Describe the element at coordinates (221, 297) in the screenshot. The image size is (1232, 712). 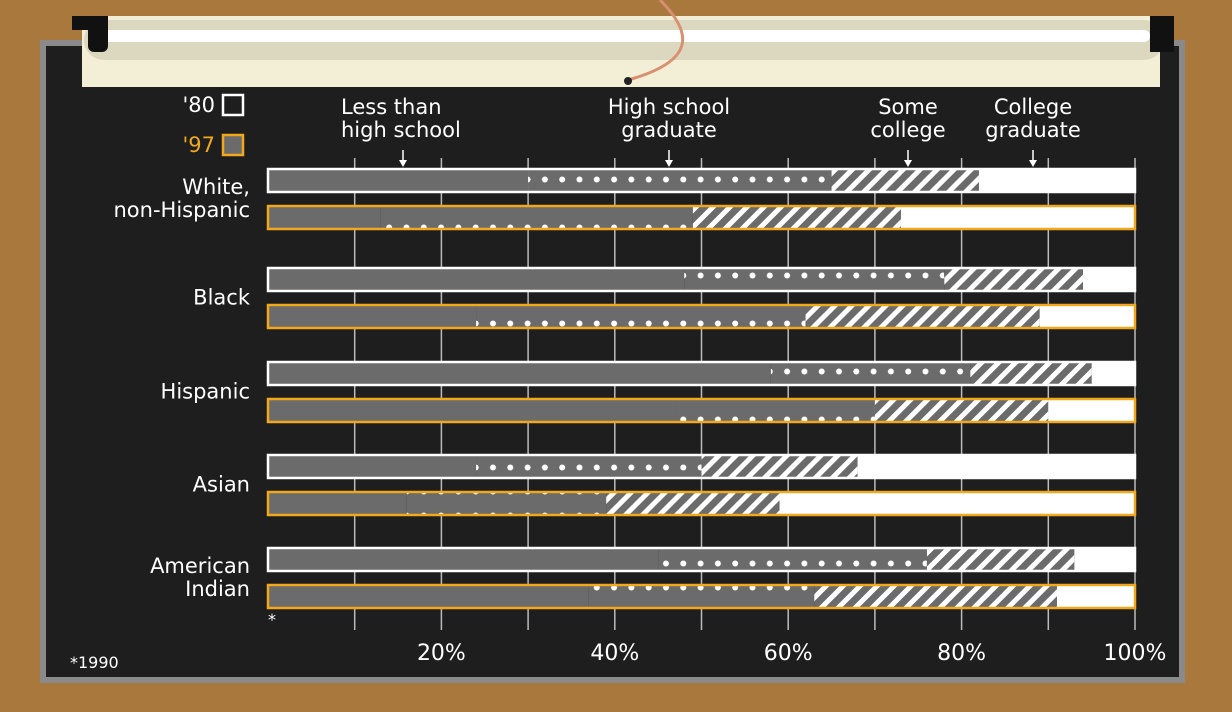
I see `category-label: Black` at that location.